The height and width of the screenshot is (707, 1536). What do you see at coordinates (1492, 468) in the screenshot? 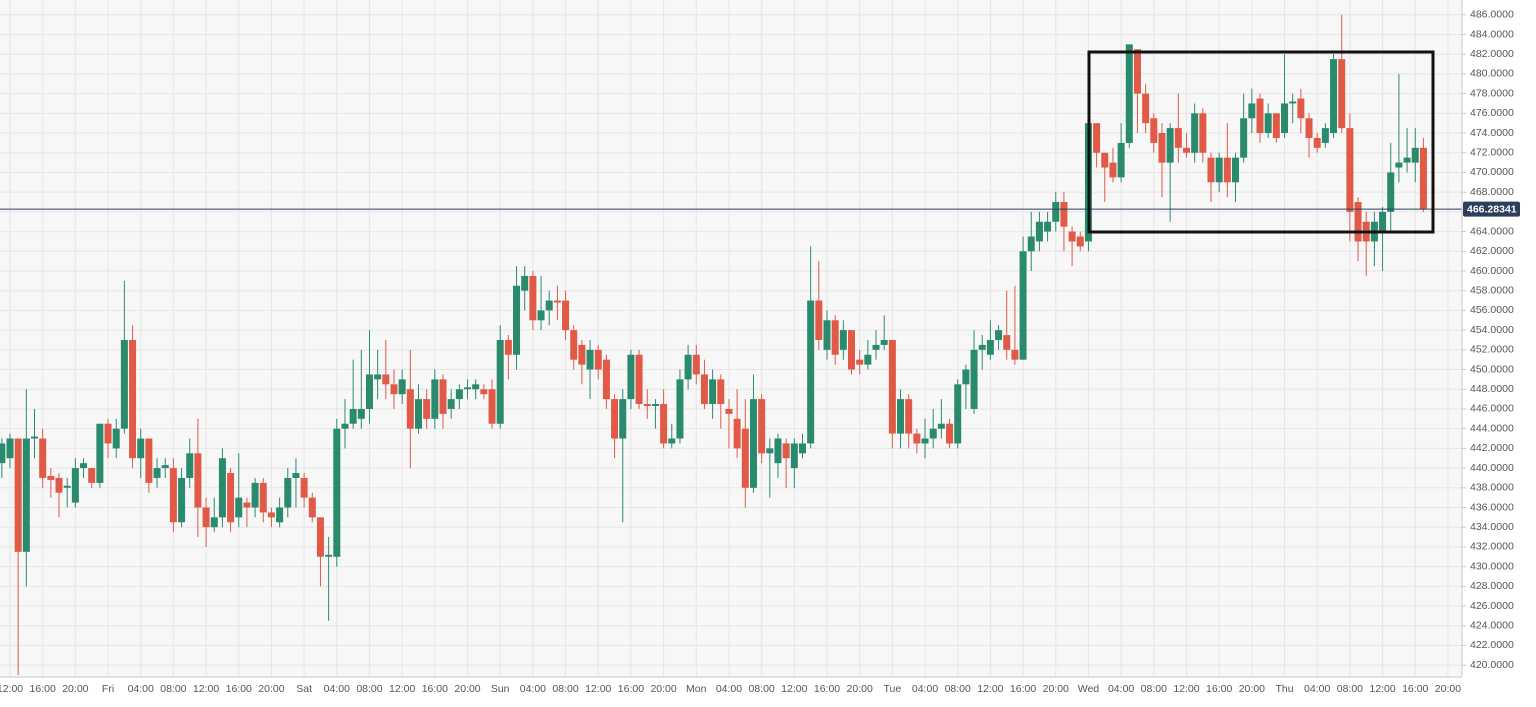
I see `y-tick-label: 440.0000` at bounding box center [1492, 468].